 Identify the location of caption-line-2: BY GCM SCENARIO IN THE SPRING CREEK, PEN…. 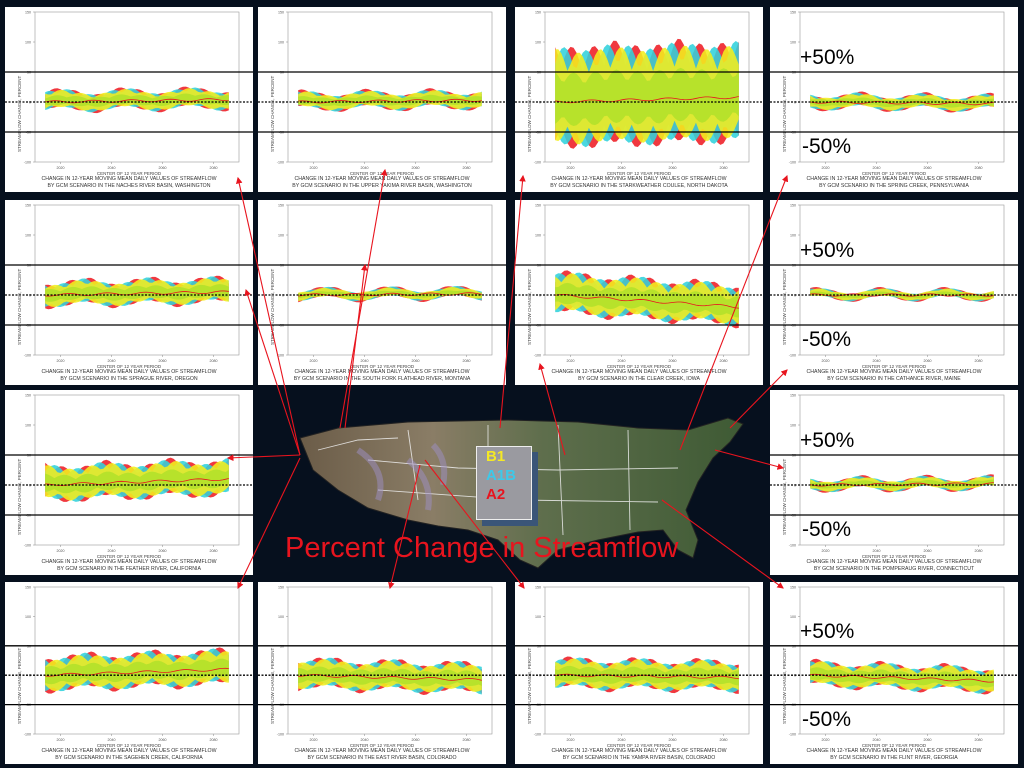
(894, 185).